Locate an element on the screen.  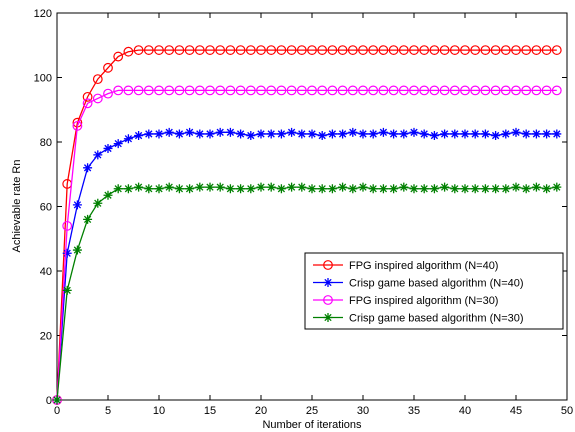
legend-label: Crisp game based algorithm (N=40) is located at coordinates (436, 284).